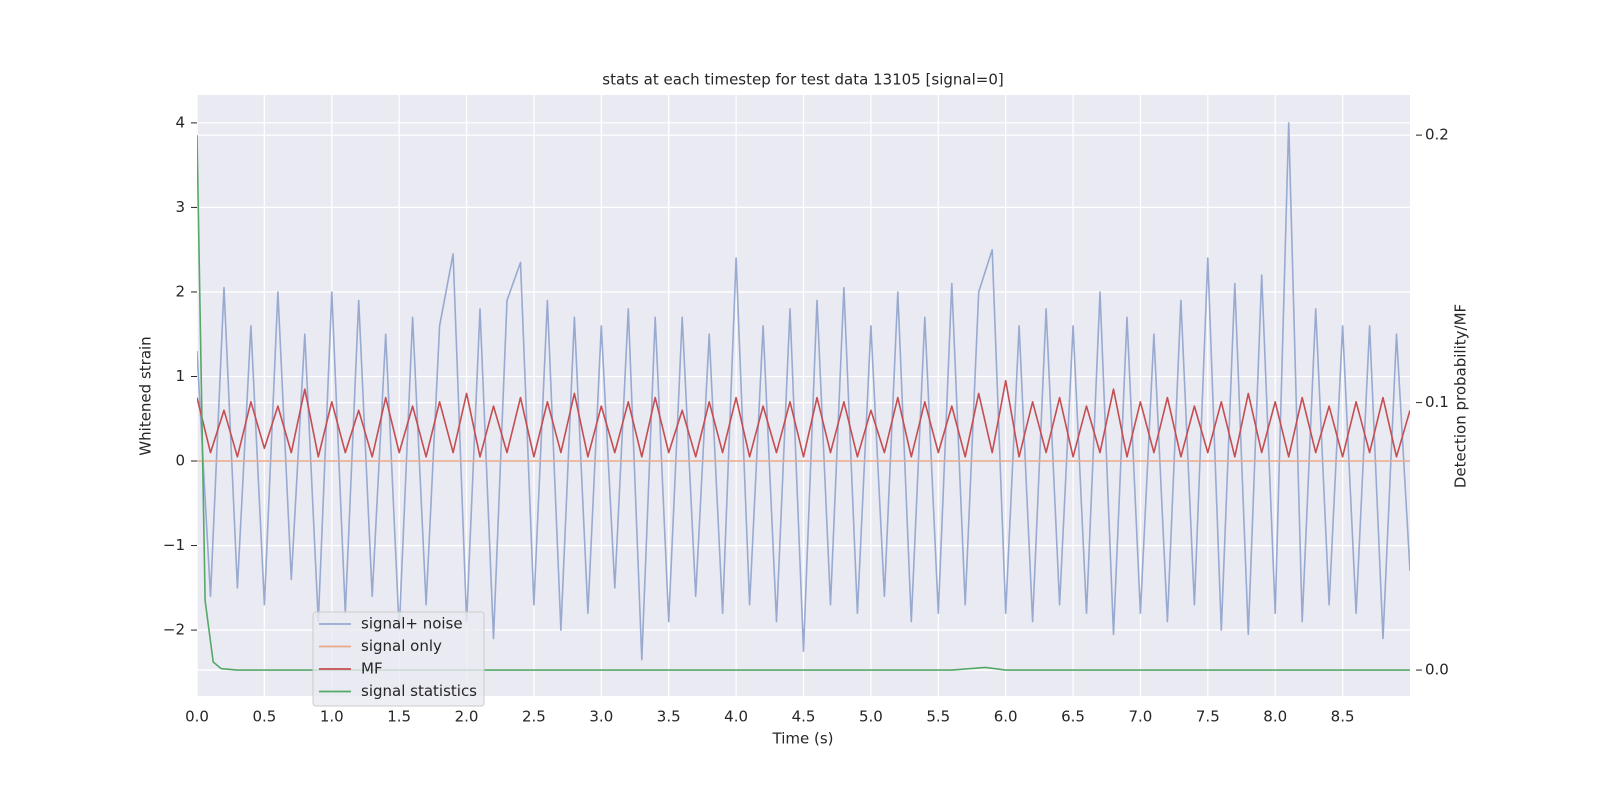  Describe the element at coordinates (1208, 717) in the screenshot. I see `x-tick-label: 7.5` at that location.